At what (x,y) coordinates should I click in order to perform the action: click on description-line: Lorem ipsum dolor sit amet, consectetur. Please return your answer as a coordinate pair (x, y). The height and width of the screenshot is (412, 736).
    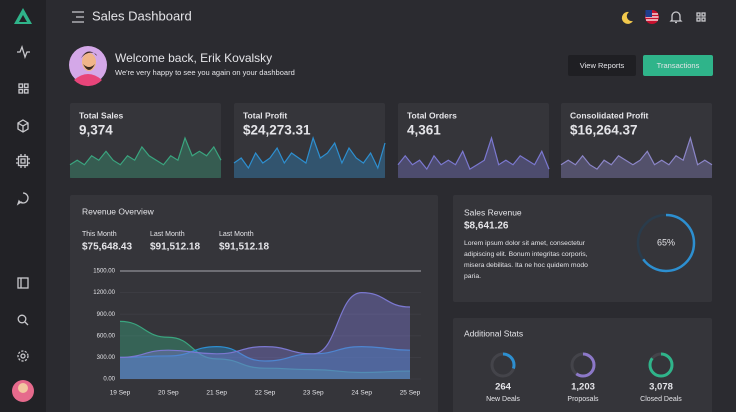
    Looking at the image, I should click on (525, 243).